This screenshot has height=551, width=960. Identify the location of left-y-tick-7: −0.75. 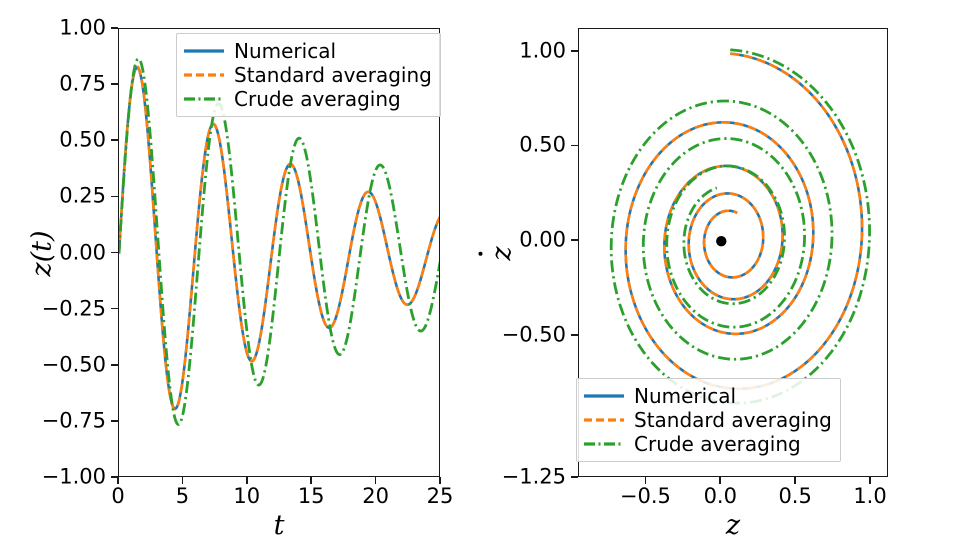
(73, 420).